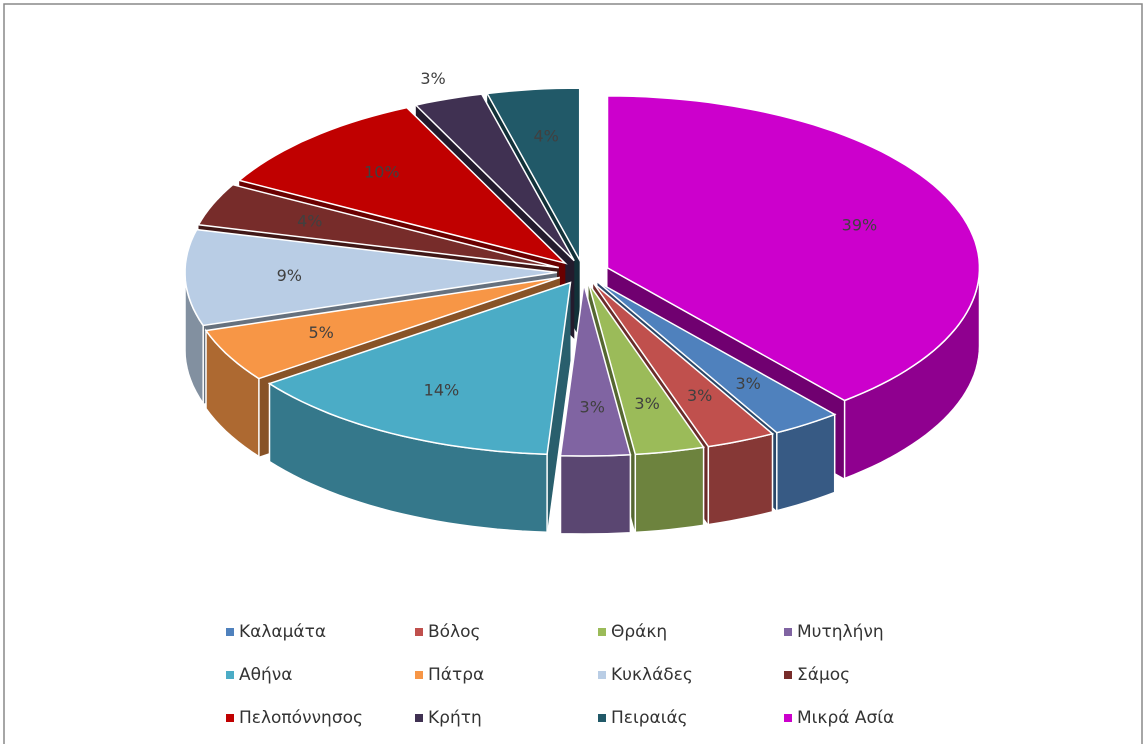 This screenshot has width=1148, height=744. Describe the element at coordinates (382, 171) in the screenshot. I see `data-label: 10%` at that location.